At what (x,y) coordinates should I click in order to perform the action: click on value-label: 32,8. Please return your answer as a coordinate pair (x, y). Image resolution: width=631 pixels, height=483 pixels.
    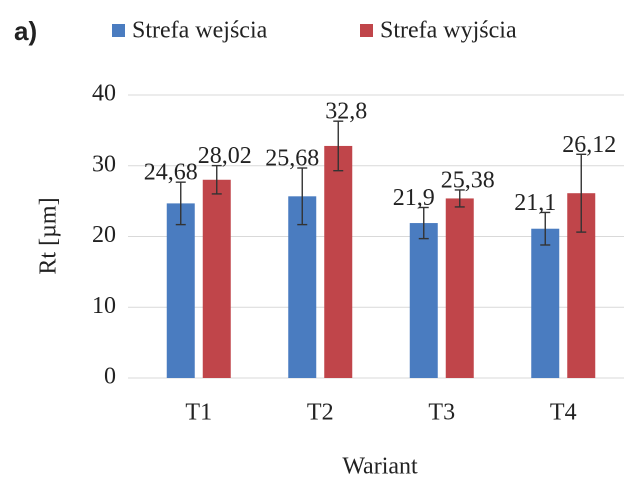
    Looking at the image, I should click on (346, 112).